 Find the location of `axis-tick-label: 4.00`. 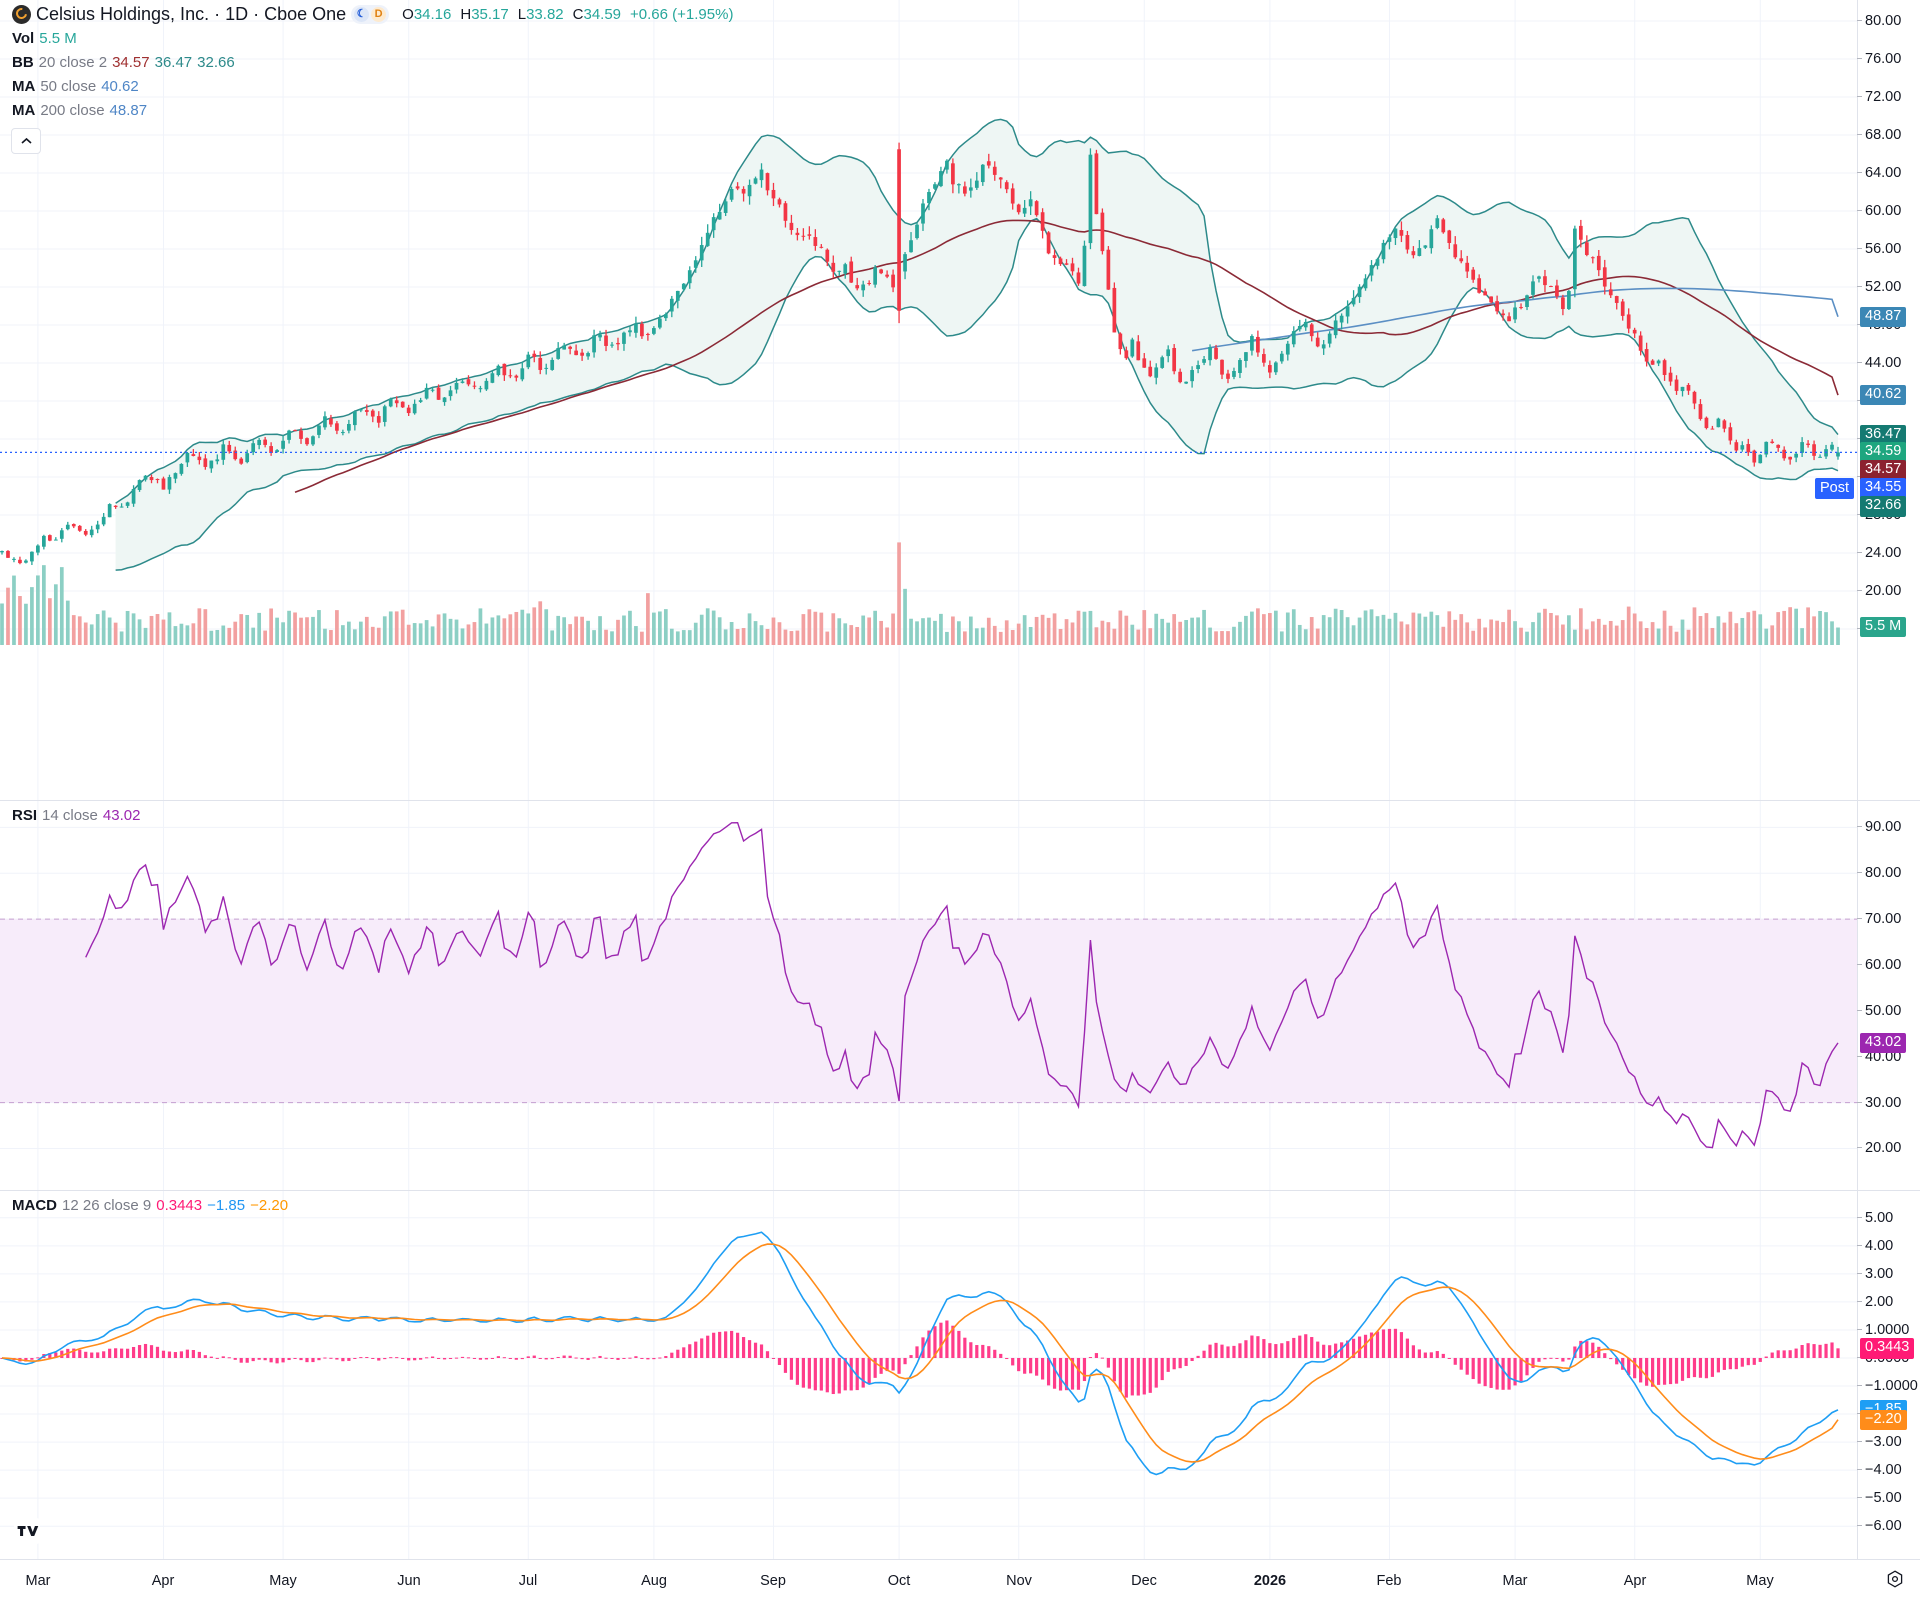

axis-tick-label: 4.00 is located at coordinates (1879, 1245).